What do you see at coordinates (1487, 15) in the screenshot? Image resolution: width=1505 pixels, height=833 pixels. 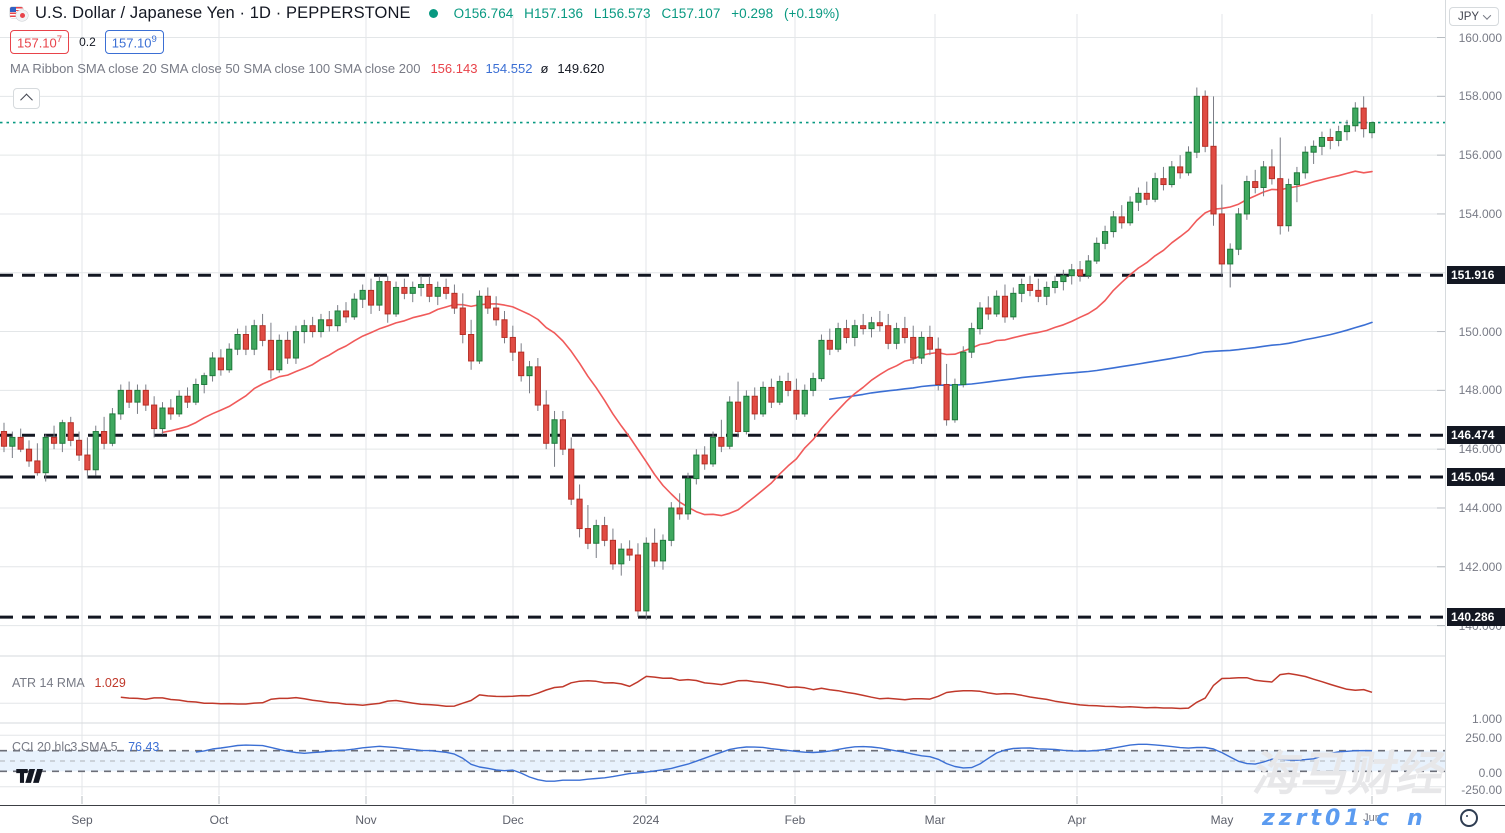 I see `chevron-down-icon` at bounding box center [1487, 15].